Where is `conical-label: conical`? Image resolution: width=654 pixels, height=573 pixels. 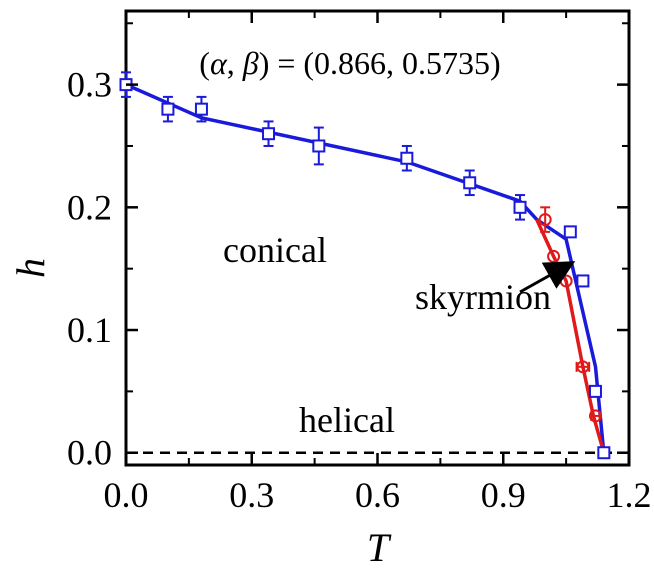 conical-label: conical is located at coordinates (275, 250).